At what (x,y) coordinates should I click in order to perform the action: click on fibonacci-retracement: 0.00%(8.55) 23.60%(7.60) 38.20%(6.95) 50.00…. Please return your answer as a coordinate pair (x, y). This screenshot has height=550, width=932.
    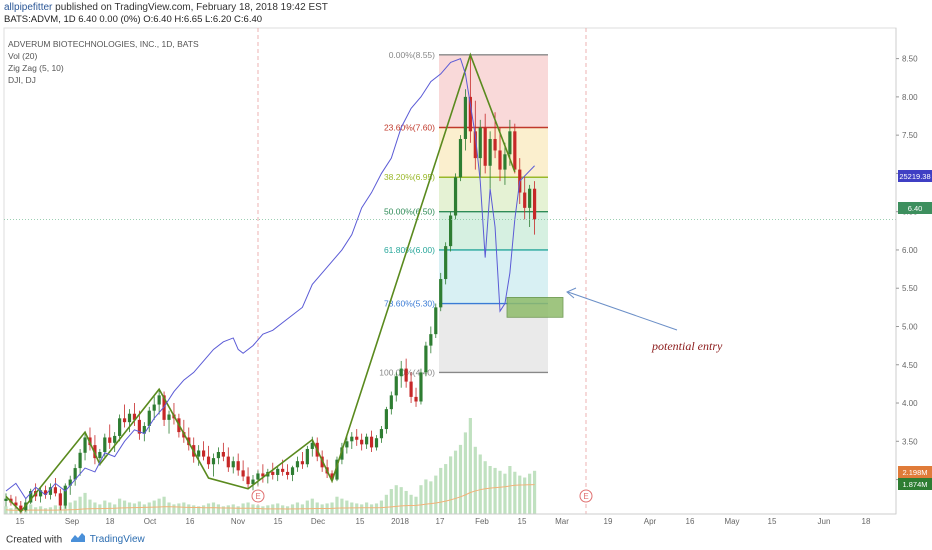
    Looking at the image, I should click on (463, 214).